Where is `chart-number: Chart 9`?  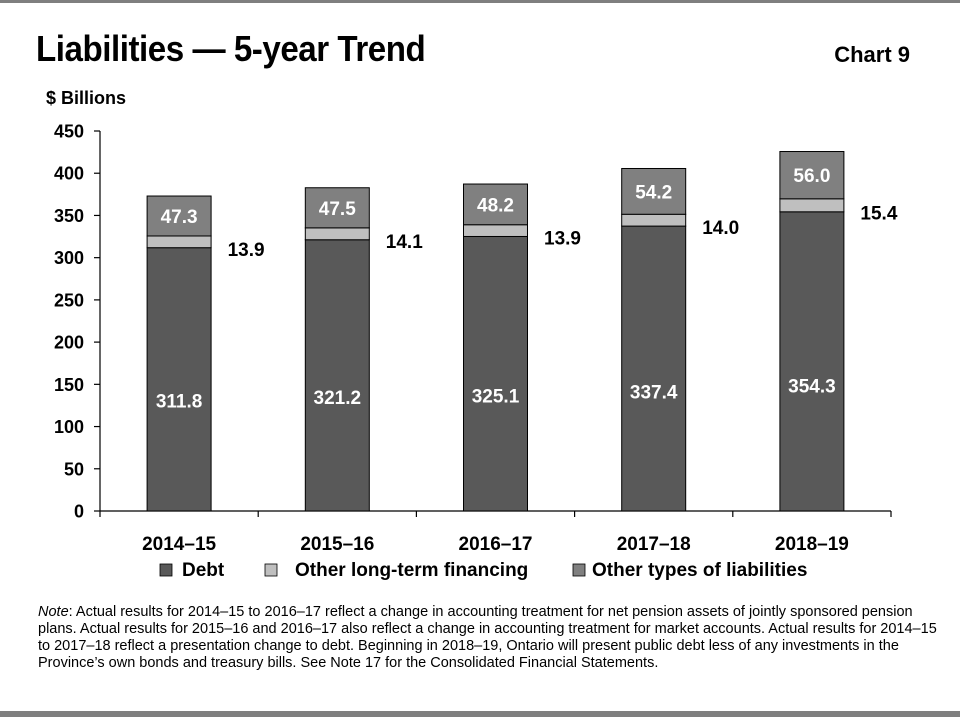 chart-number: Chart 9 is located at coordinates (872, 54).